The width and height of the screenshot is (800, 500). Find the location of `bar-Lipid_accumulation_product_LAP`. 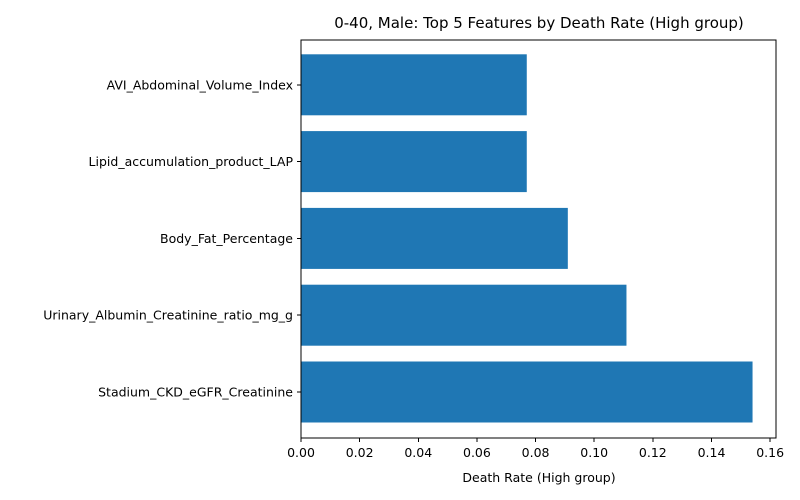

bar-Lipid_accumulation_product_LAP is located at coordinates (414, 162).